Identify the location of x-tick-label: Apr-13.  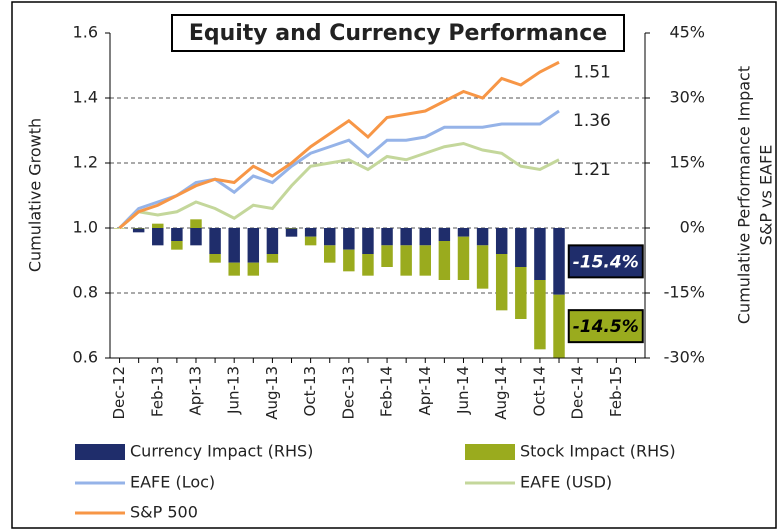
(195, 391).